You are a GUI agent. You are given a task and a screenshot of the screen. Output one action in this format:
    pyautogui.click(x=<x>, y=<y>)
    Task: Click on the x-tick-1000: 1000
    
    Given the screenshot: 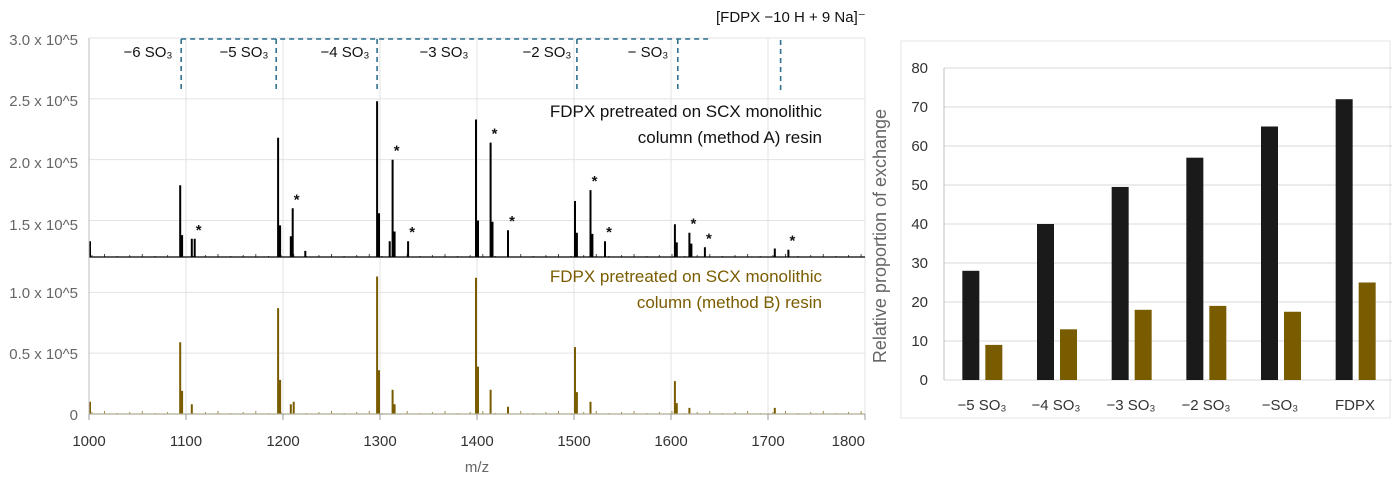 What is the action you would take?
    pyautogui.click(x=88, y=441)
    